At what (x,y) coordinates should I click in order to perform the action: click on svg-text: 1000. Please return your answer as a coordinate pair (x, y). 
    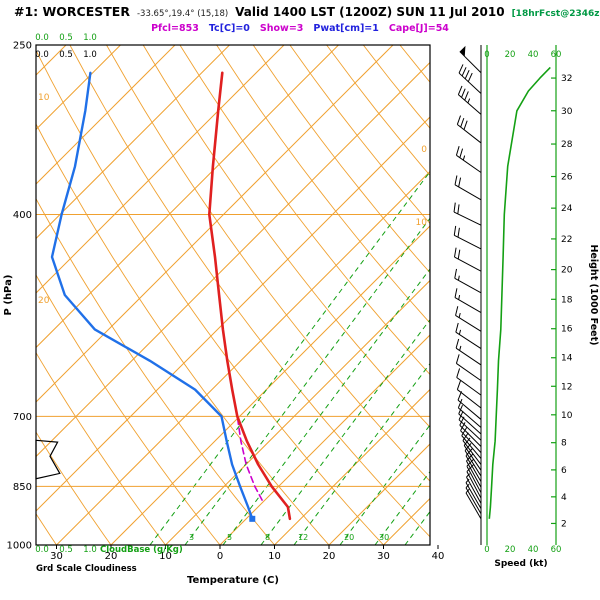
    Looking at the image, I should click on (19, 546).